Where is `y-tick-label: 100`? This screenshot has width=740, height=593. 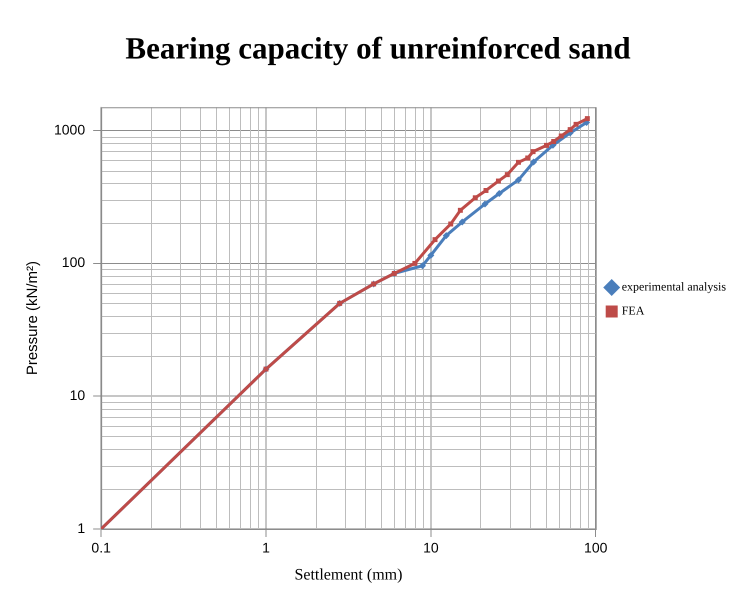
y-tick-label: 100 is located at coordinates (74, 262).